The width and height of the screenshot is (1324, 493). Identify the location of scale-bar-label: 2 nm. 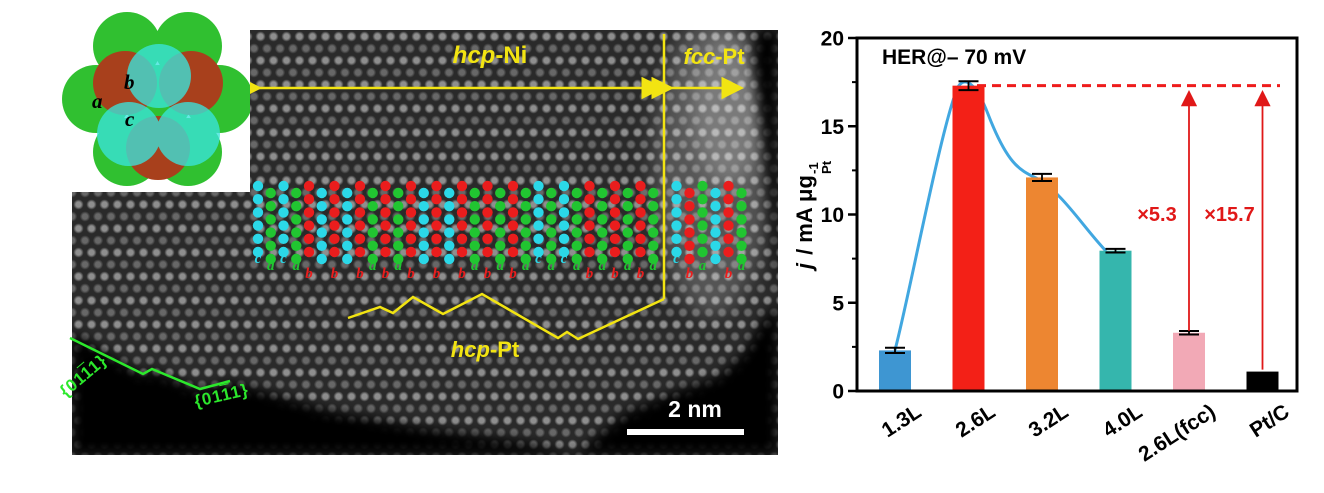
(695, 409).